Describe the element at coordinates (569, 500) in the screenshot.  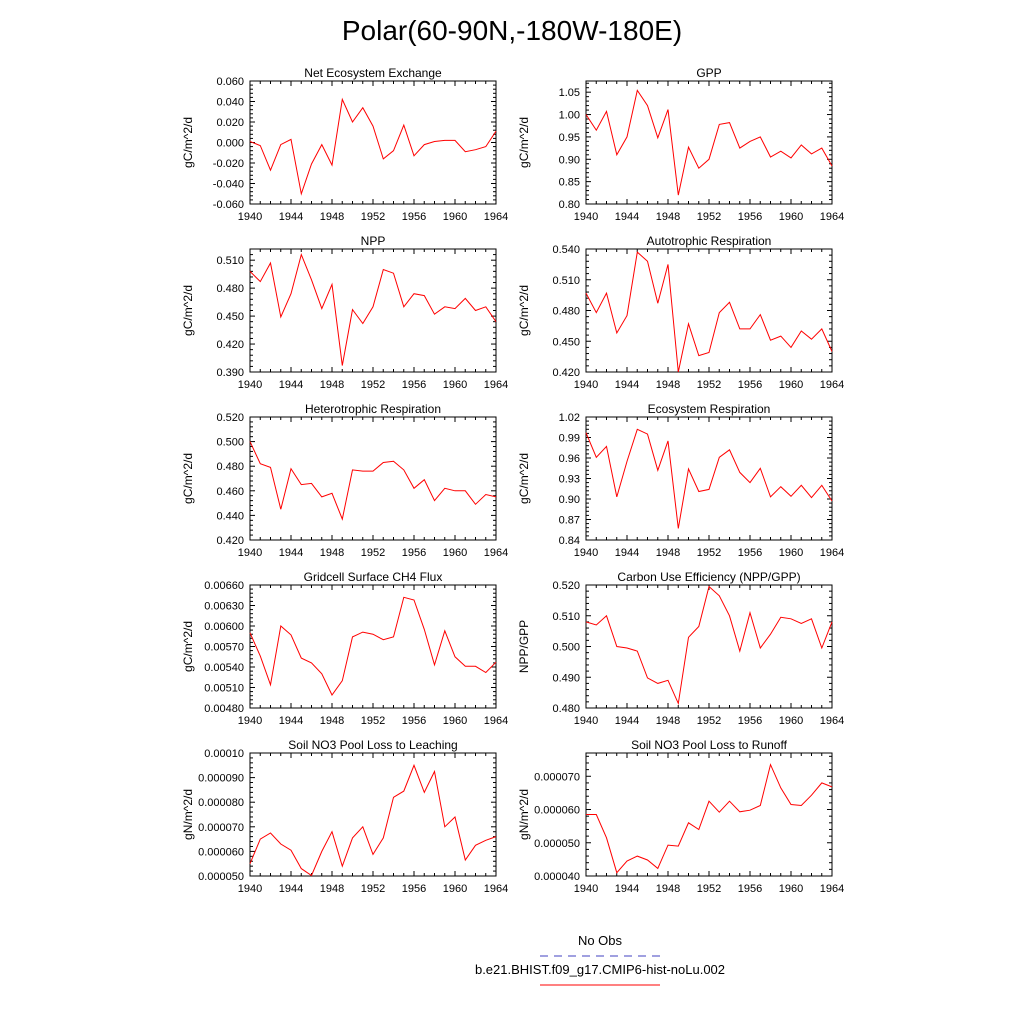
I see `y-tick-label: 0.90` at that location.